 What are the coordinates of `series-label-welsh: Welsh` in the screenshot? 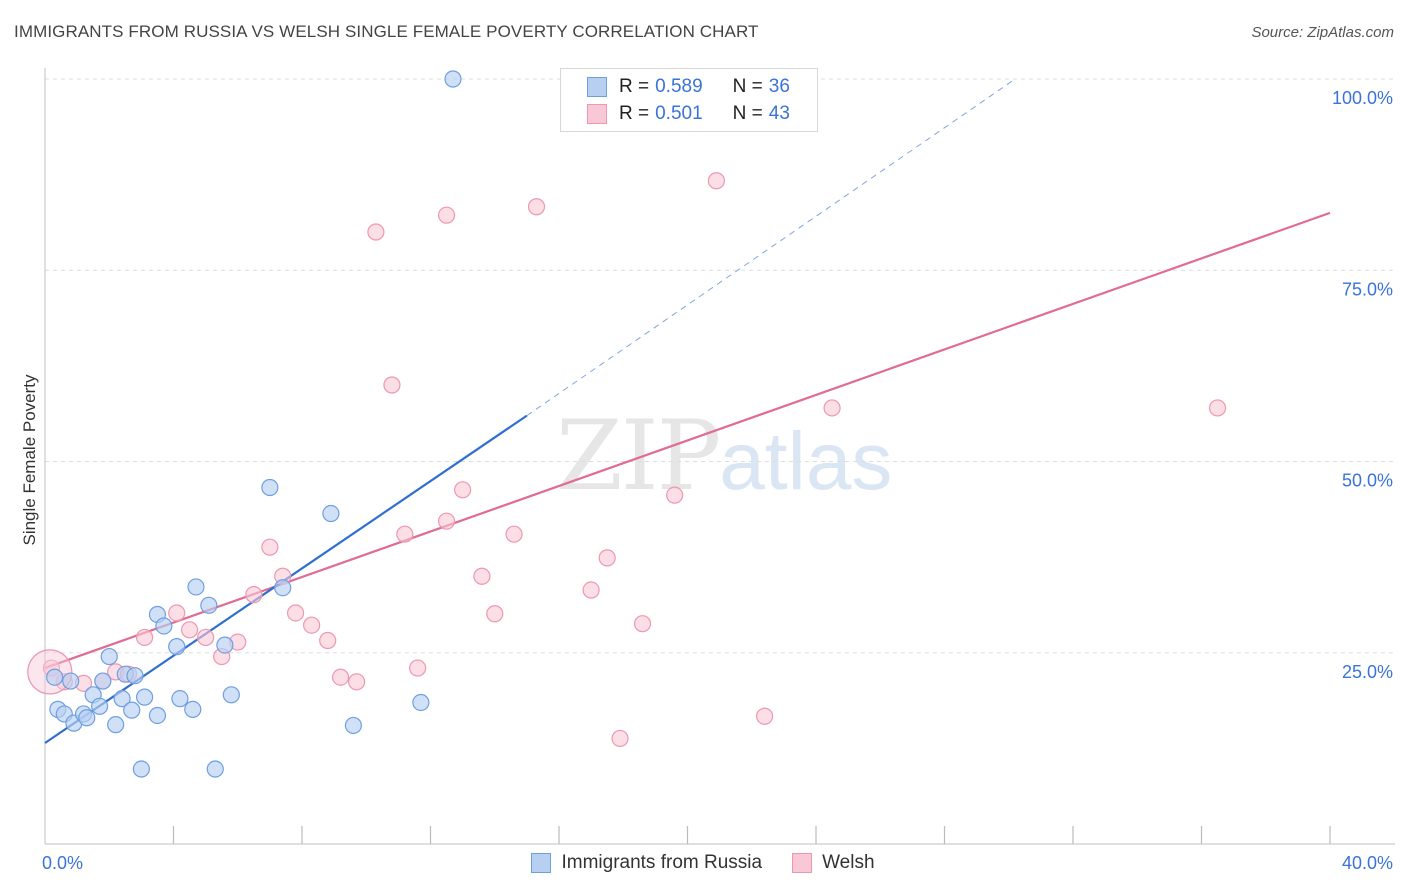 It's located at (848, 862).